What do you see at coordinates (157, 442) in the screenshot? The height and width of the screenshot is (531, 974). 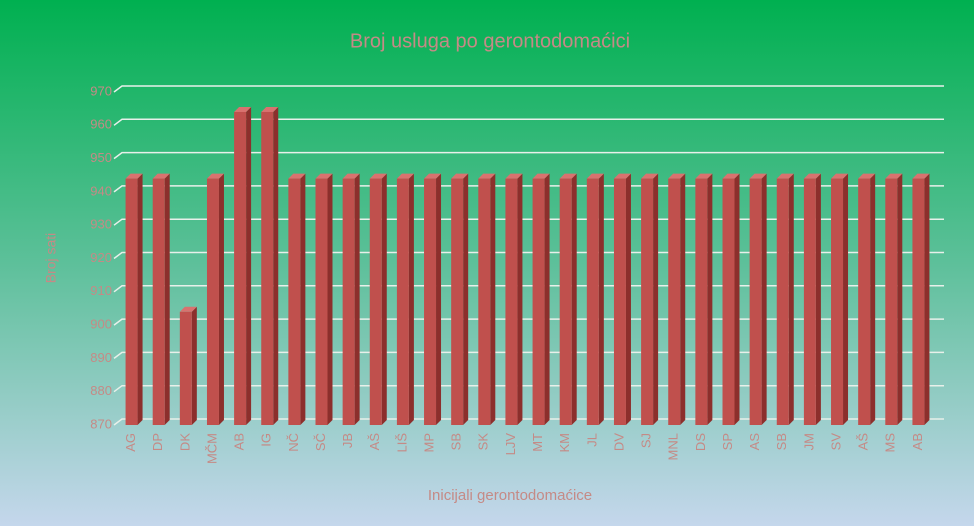 I see `x-tick-label: DP` at bounding box center [157, 442].